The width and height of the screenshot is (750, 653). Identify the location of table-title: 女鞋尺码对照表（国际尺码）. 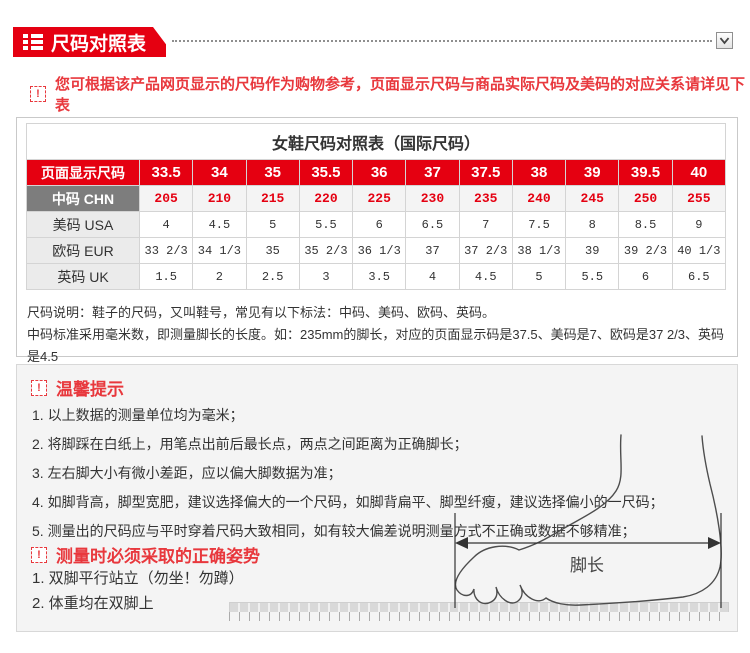
(376, 141).